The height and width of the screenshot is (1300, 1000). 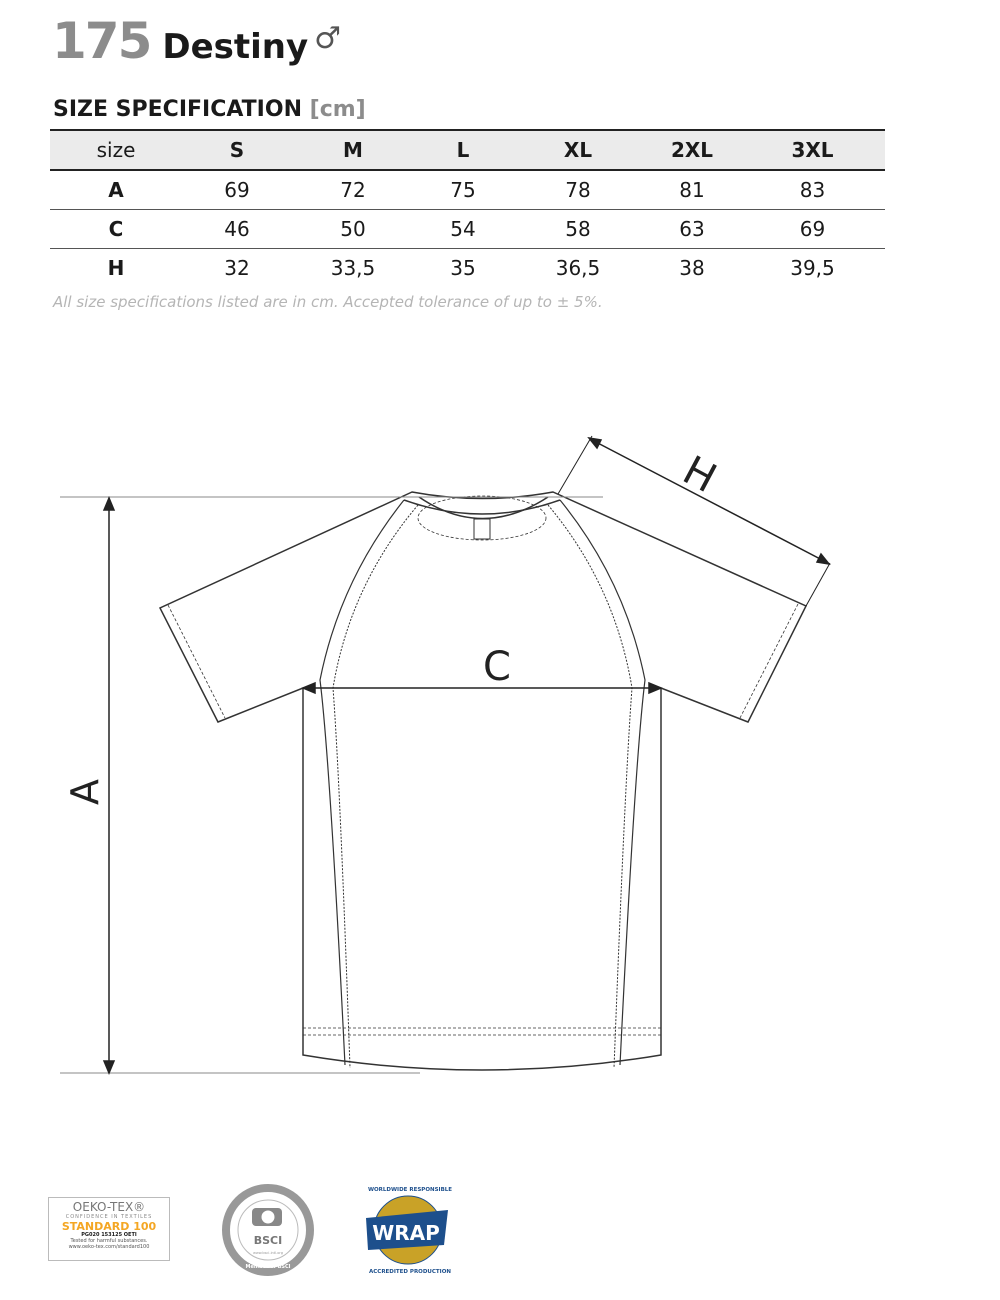 What do you see at coordinates (699, 475) in the screenshot?
I see `dimension-label-h: H` at bounding box center [699, 475].